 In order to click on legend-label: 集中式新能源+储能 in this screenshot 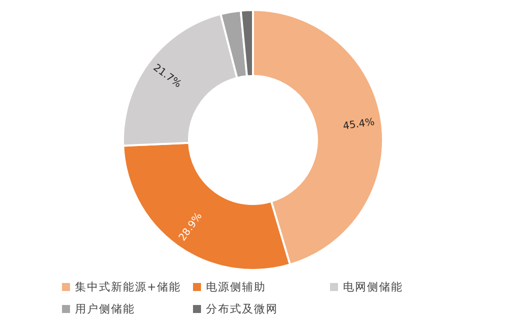, I will do `click(128, 287)`.